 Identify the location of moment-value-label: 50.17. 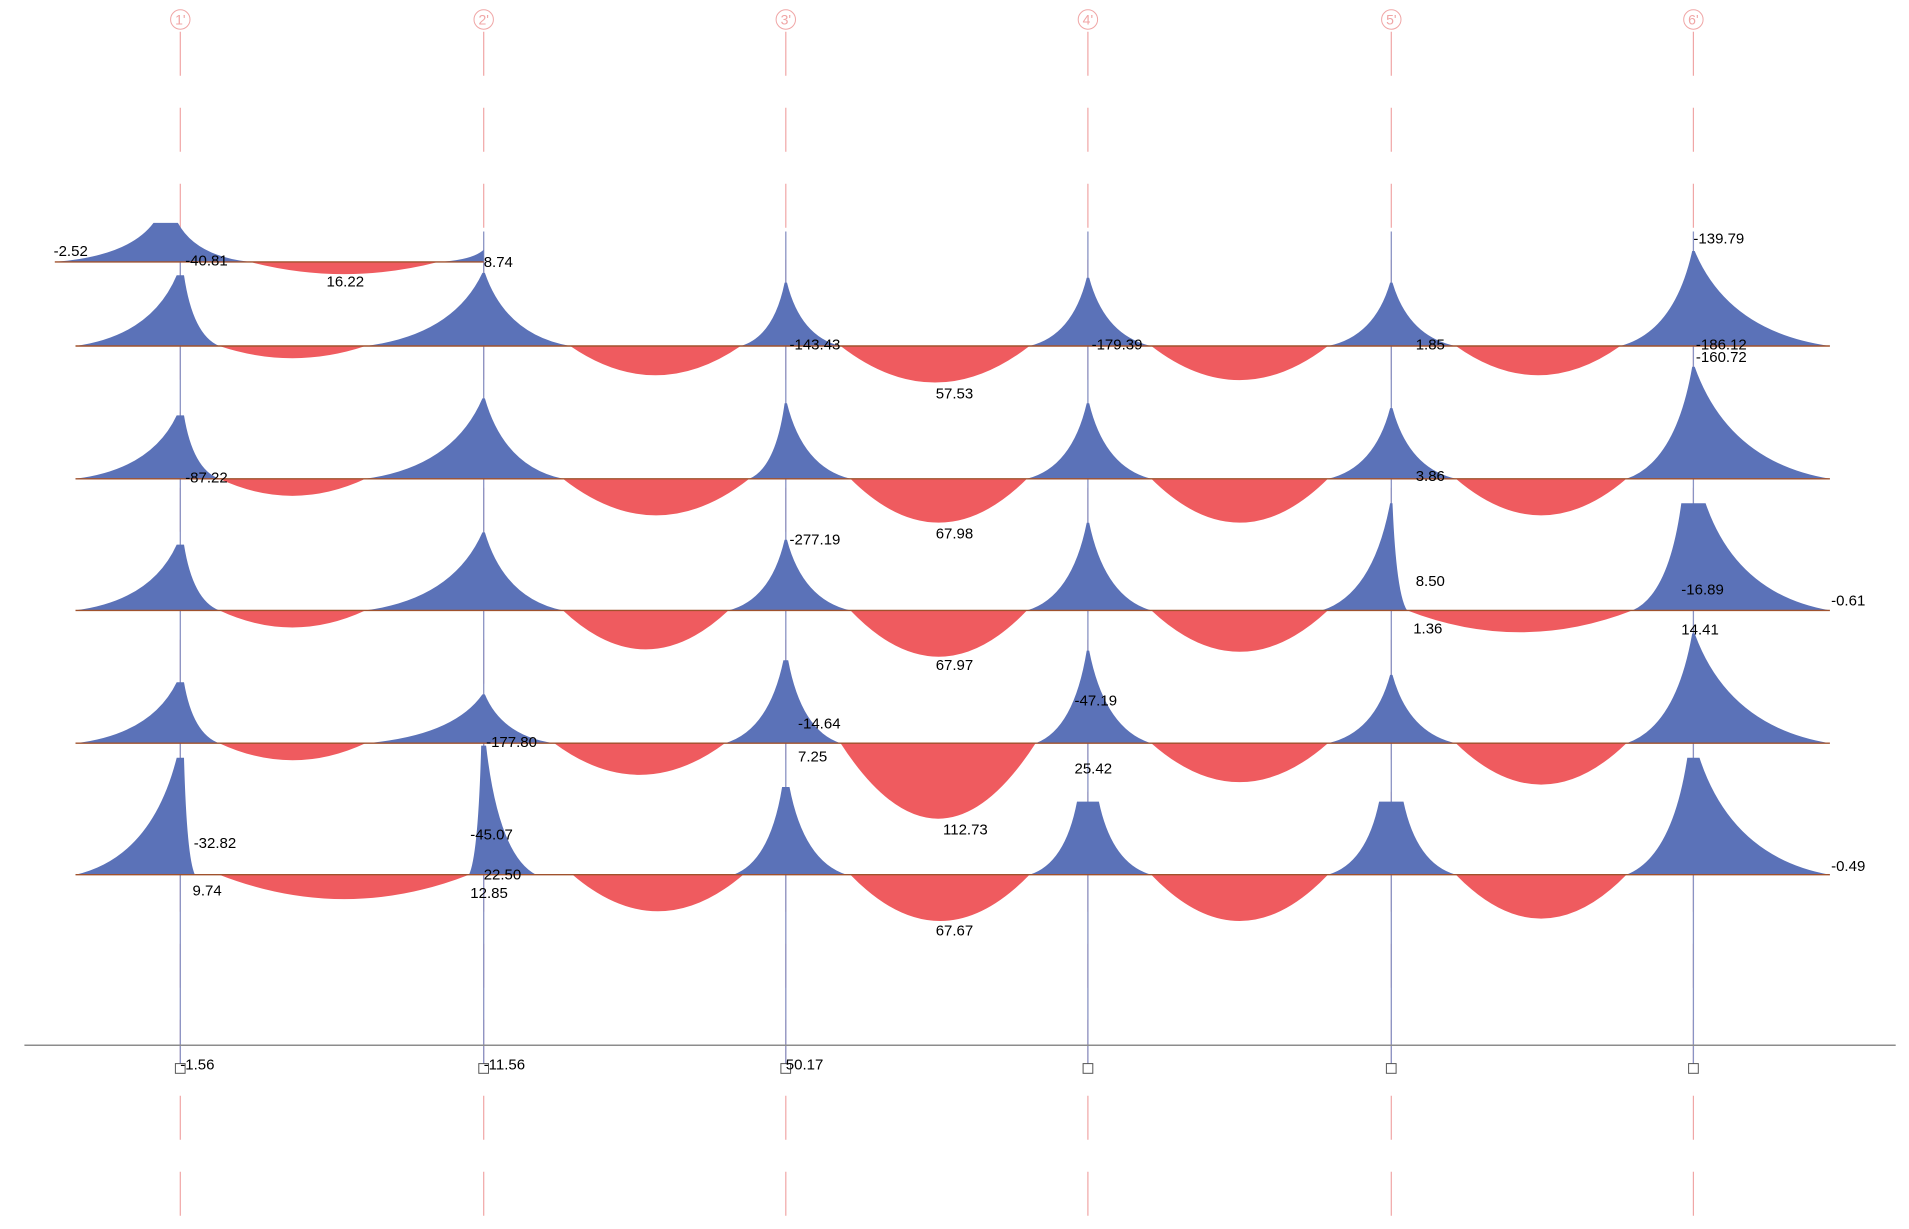
(805, 1065).